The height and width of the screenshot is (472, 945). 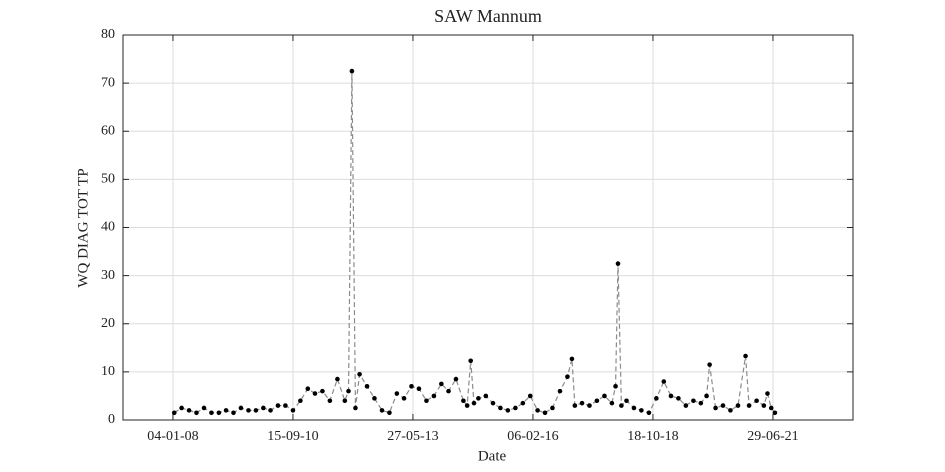 What do you see at coordinates (488, 16) in the screenshot?
I see `chart-title: SAW Mannum` at bounding box center [488, 16].